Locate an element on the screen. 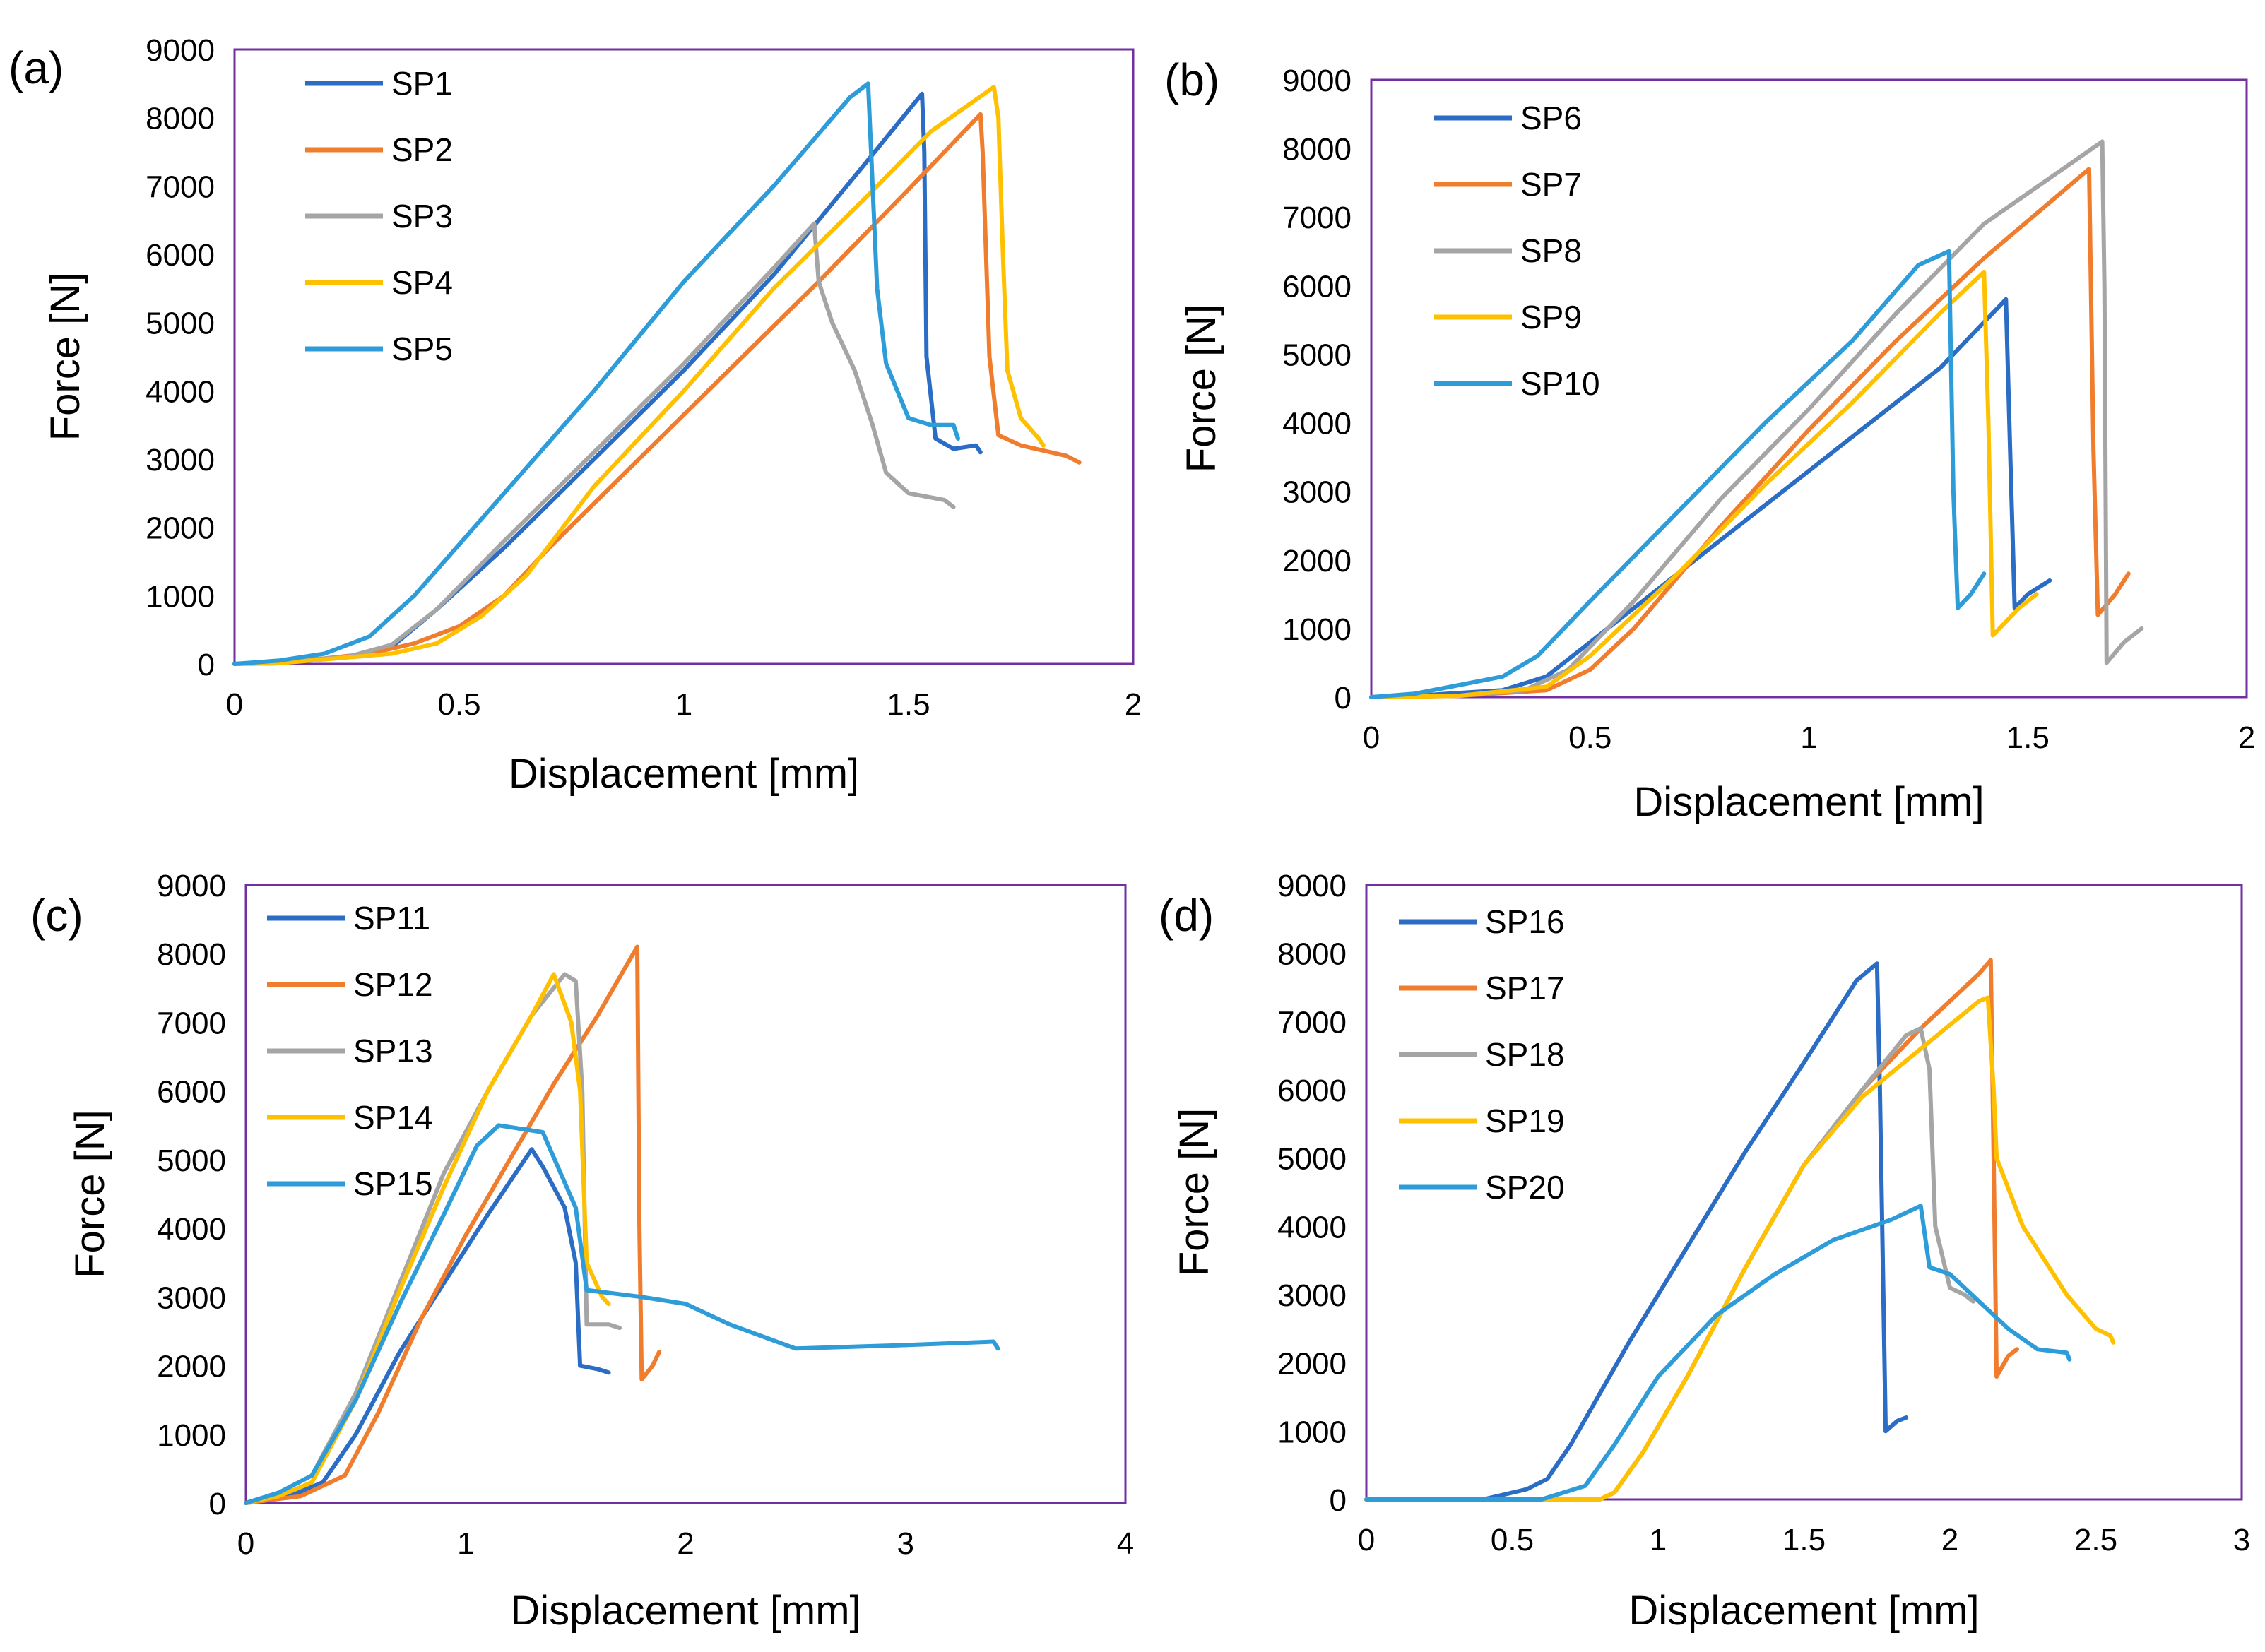  legend-label-sp19: SP19 is located at coordinates (1525, 1121).